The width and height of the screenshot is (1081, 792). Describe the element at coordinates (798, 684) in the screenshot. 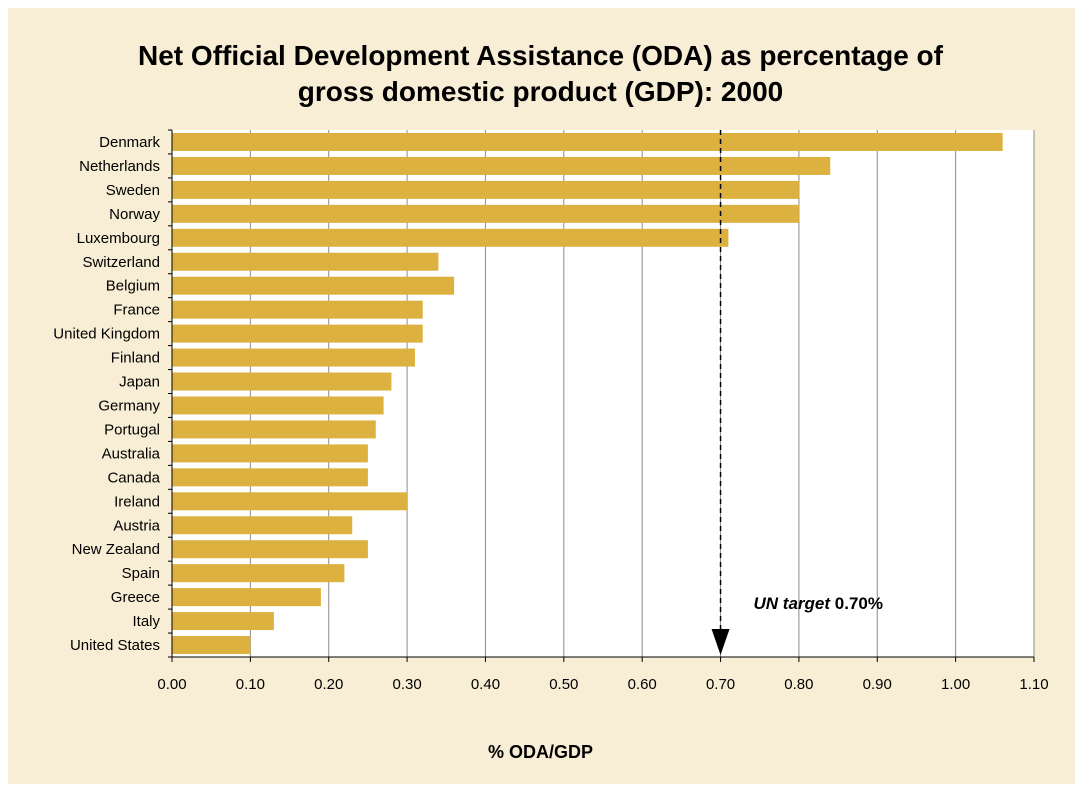

I see `x-tick-label: 0.80` at that location.